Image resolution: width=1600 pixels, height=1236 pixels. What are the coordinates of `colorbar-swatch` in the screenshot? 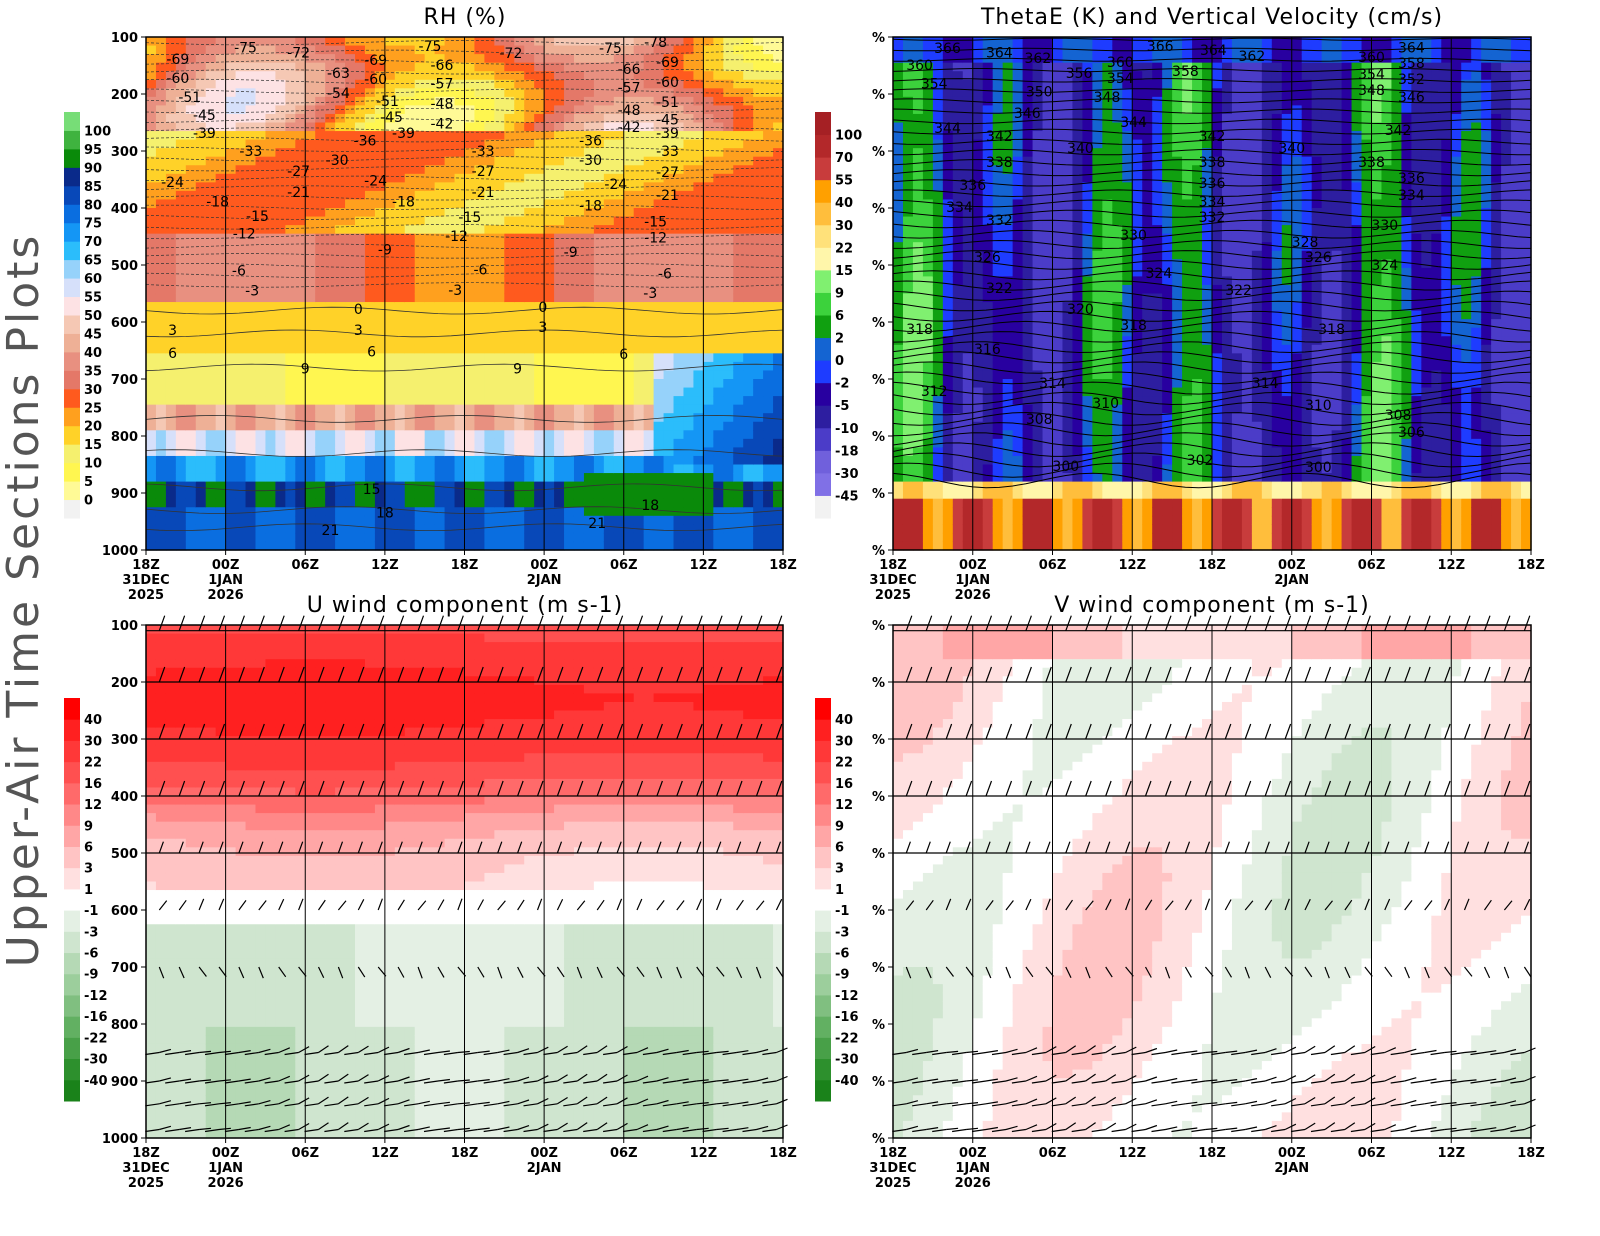 It's located at (72, 417).